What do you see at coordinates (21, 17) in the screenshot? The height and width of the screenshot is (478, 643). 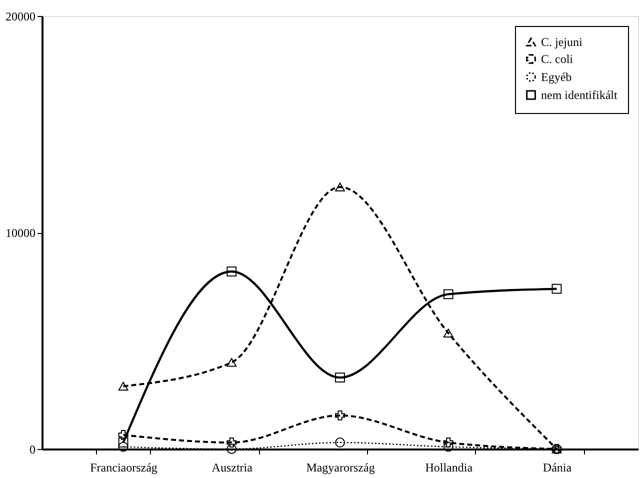 I see `y-tick-label: 20000` at bounding box center [21, 17].